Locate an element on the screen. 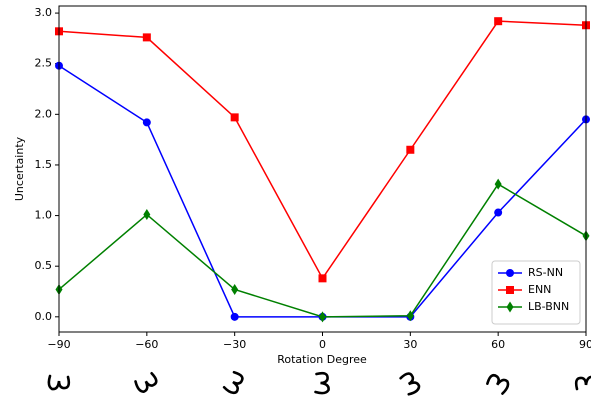 Image resolution: width=591 pixels, height=400 pixels. legend-box is located at coordinates (536, 292).